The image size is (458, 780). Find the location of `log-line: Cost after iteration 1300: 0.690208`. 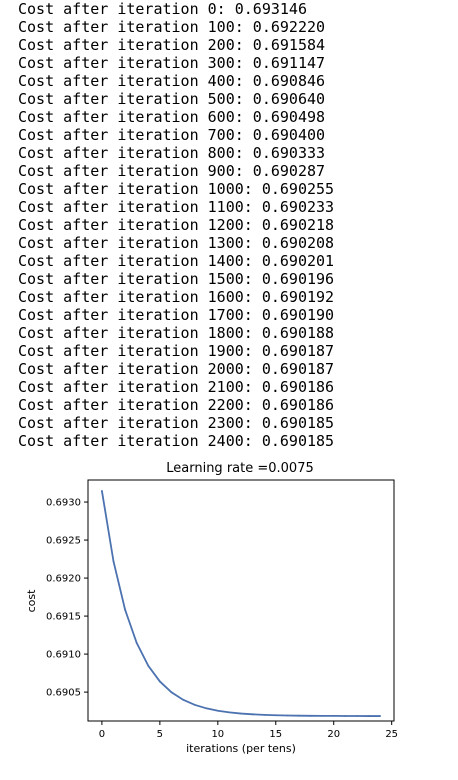

log-line: Cost after iteration 1300: 0.690208 is located at coordinates (176, 243).